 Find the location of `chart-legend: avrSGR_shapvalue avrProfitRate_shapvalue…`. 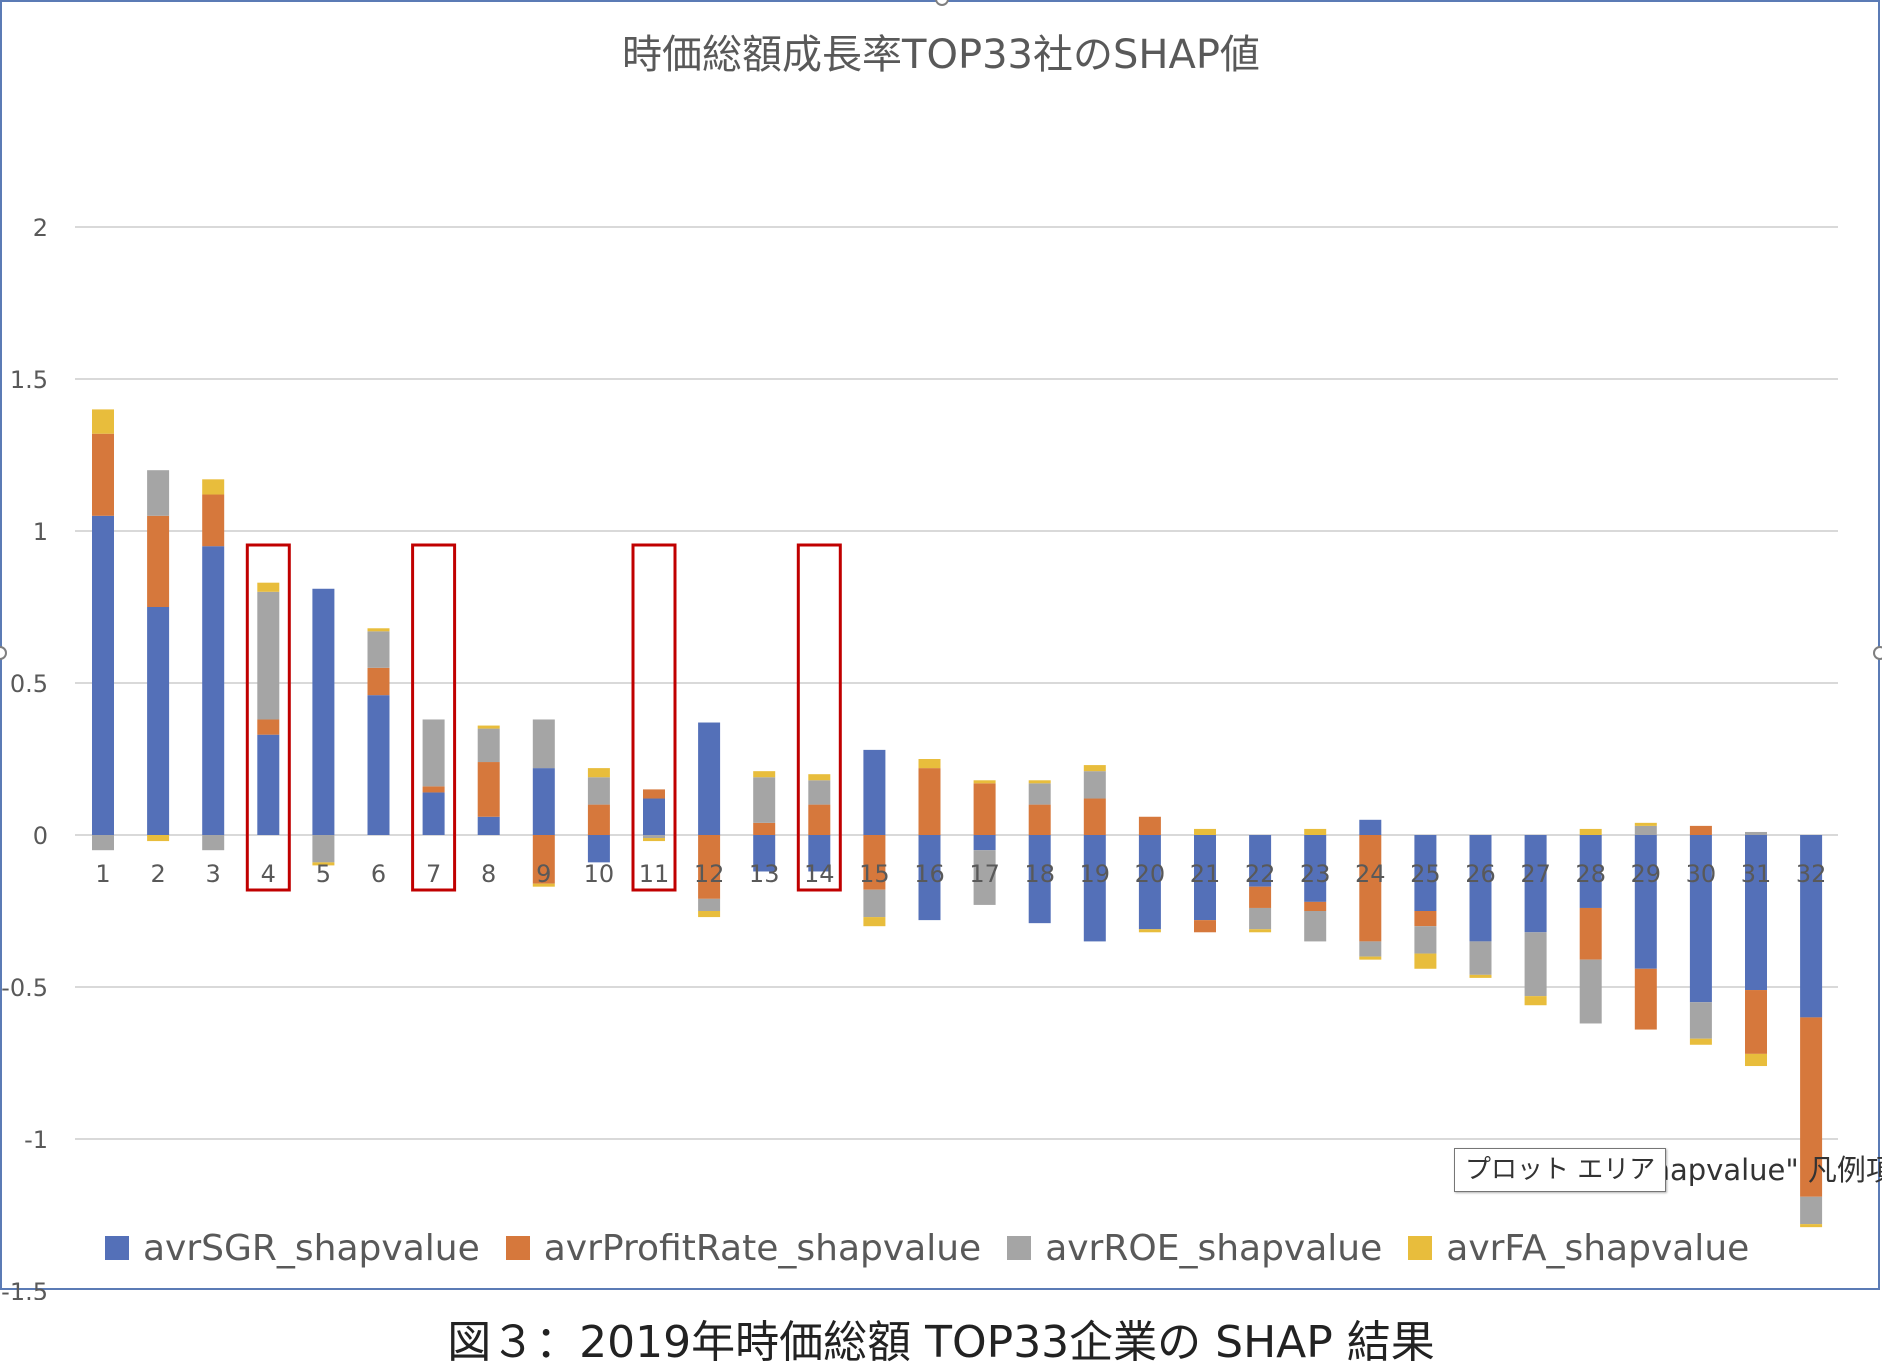

chart-legend: avrSGR_shapvalue avrProfitRate_shapvalue… is located at coordinates (927, 1248).